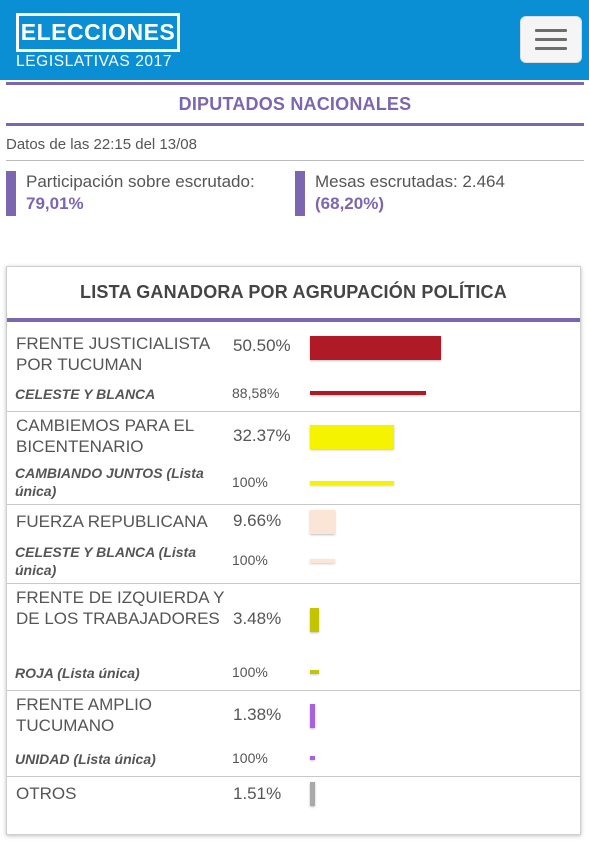 The width and height of the screenshot is (589, 841). Describe the element at coordinates (257, 520) in the screenshot. I see `party-percent: 9.66%` at that location.